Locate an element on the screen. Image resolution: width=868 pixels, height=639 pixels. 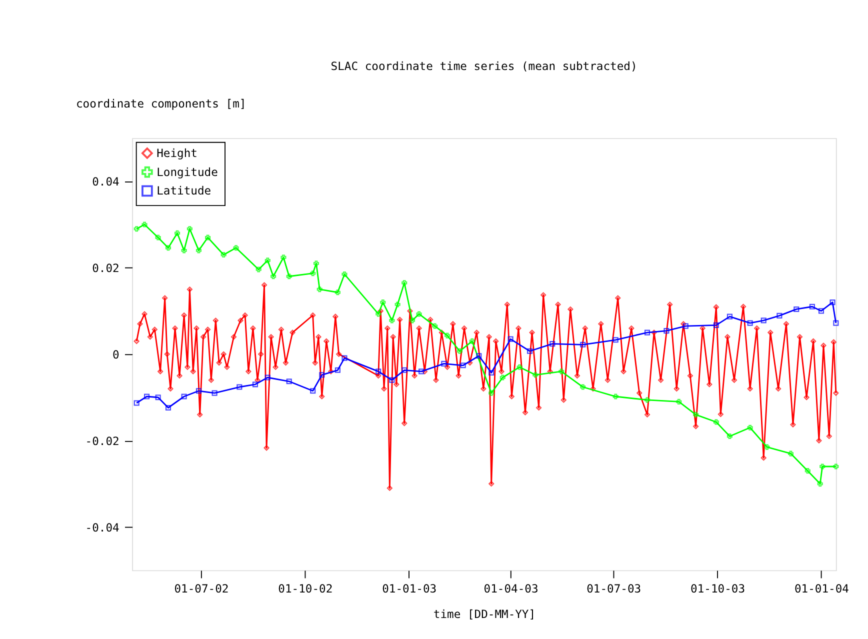
x-tick-label: 01-07-02 is located at coordinates (201, 588).